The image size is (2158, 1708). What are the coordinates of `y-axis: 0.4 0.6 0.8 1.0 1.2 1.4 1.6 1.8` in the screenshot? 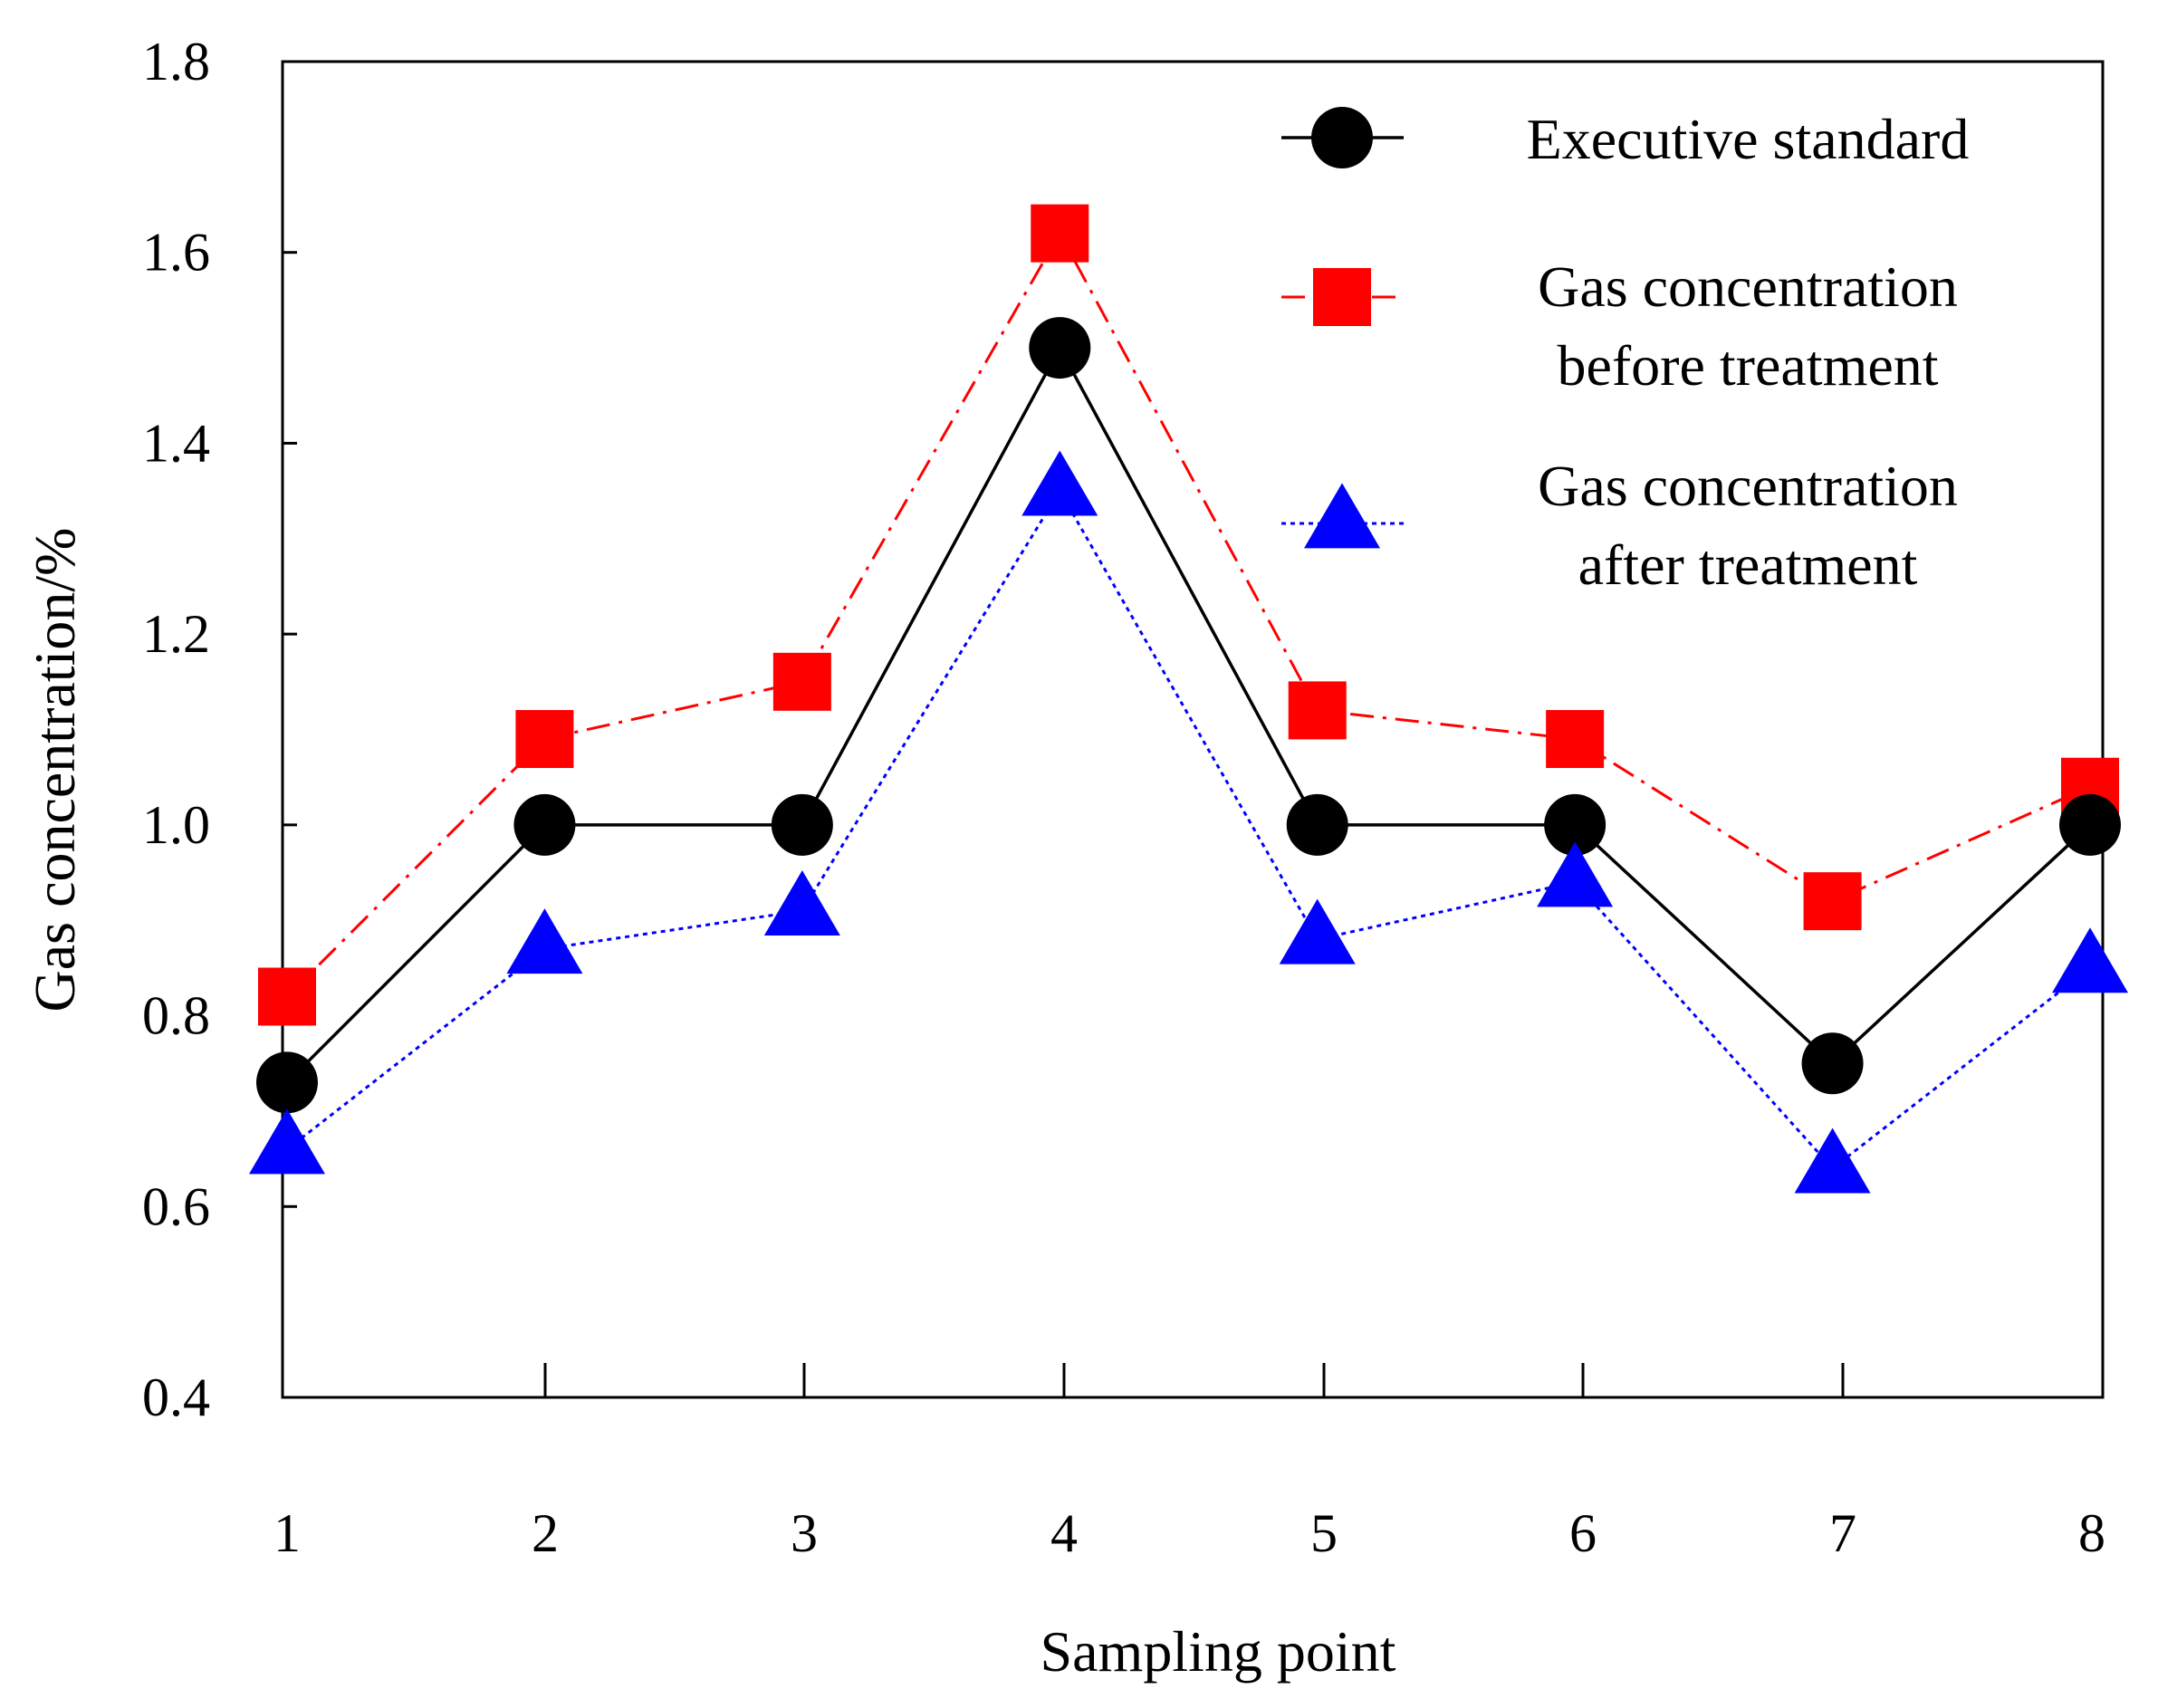 It's located at (219, 729).